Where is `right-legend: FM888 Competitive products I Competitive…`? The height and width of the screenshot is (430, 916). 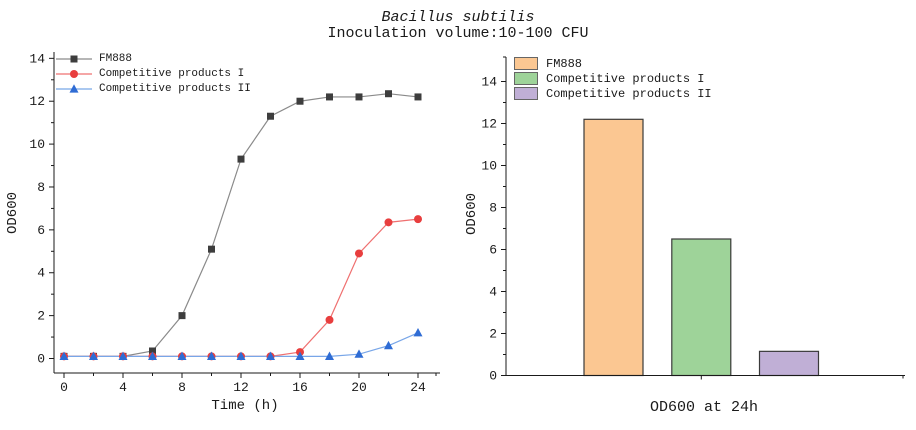 right-legend: FM888 Competitive products I Competitive… is located at coordinates (613, 78).